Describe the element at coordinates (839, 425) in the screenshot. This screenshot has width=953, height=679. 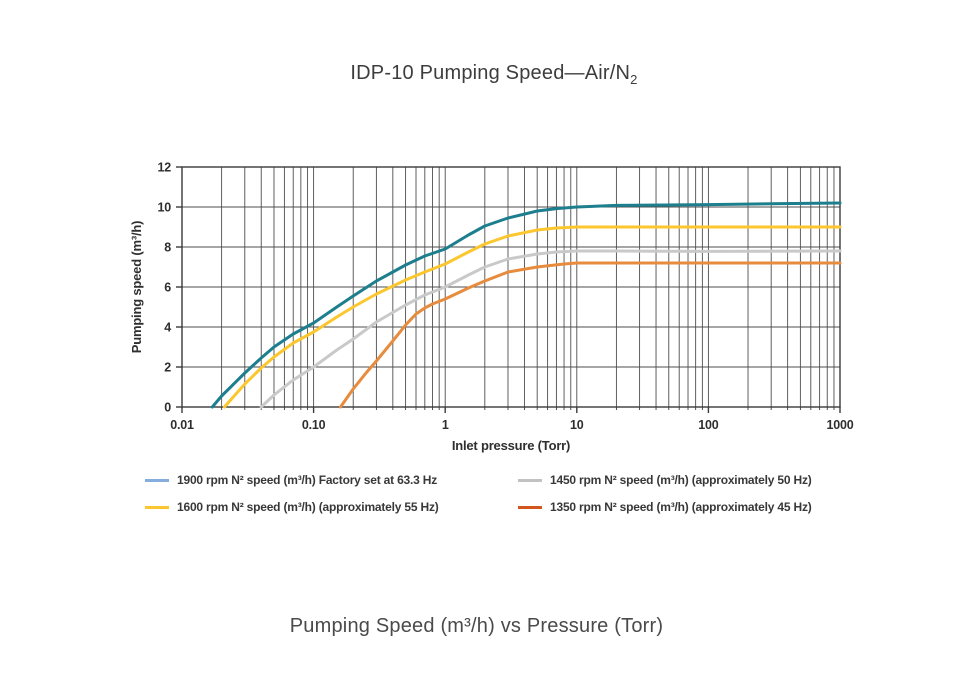
I see `x-tick-label: 1000` at that location.